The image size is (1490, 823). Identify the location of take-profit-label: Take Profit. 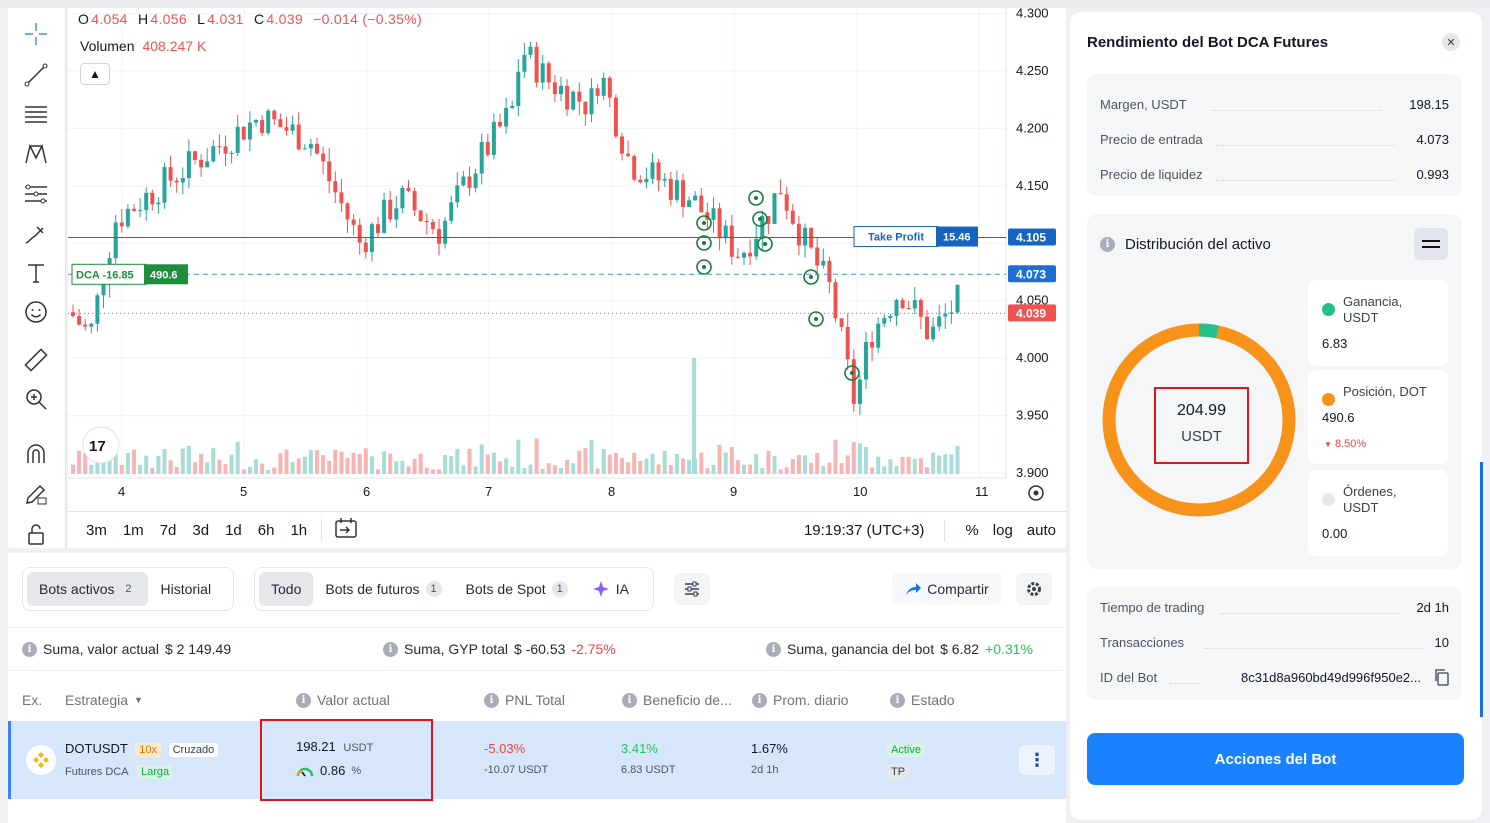
(896, 238).